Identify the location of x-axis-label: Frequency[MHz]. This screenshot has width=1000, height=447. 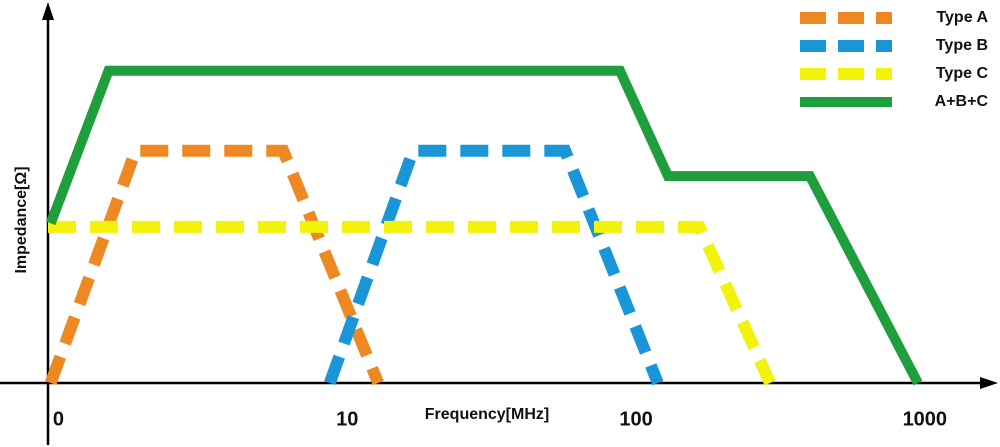
(487, 414).